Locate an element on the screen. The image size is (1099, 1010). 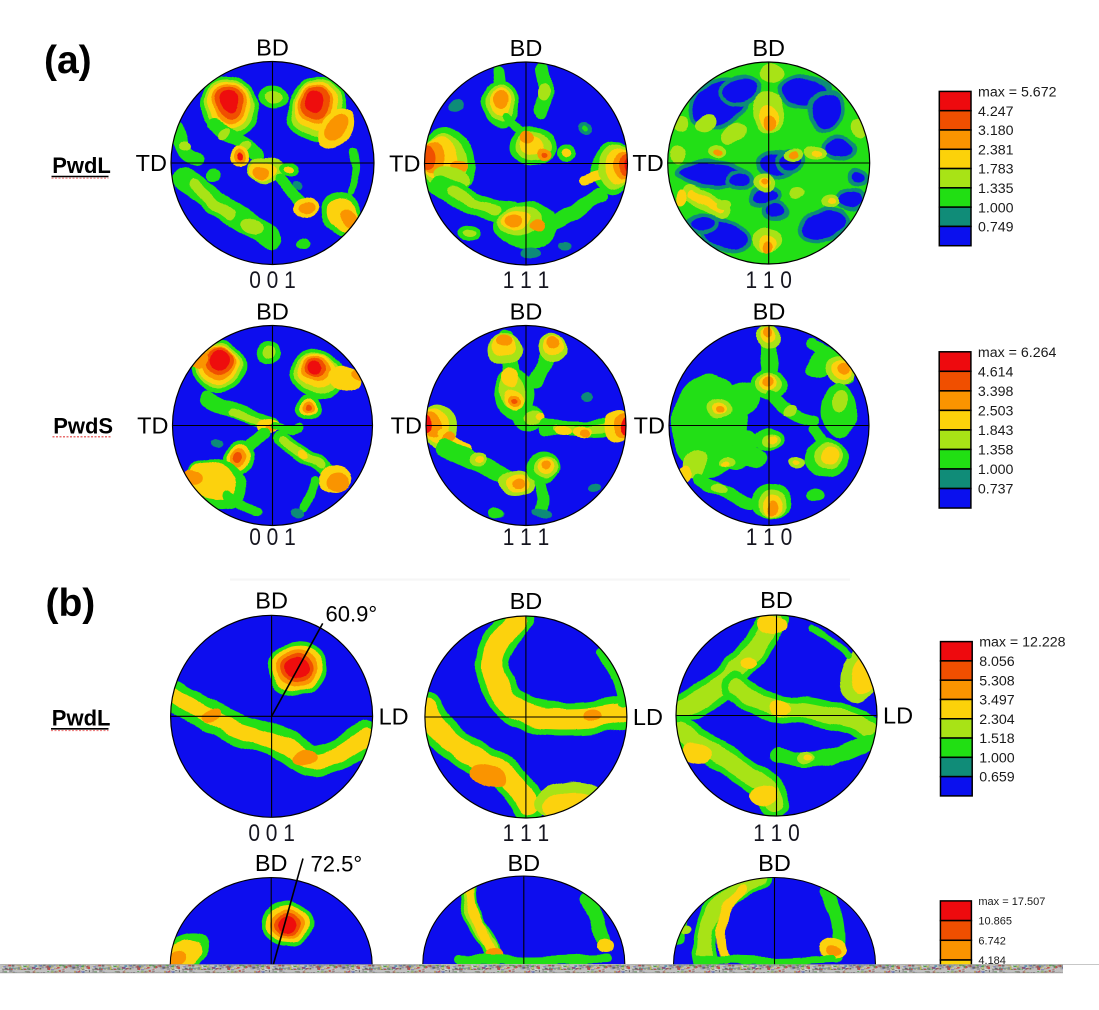
svg-text: 72.5° is located at coordinates (337, 864).